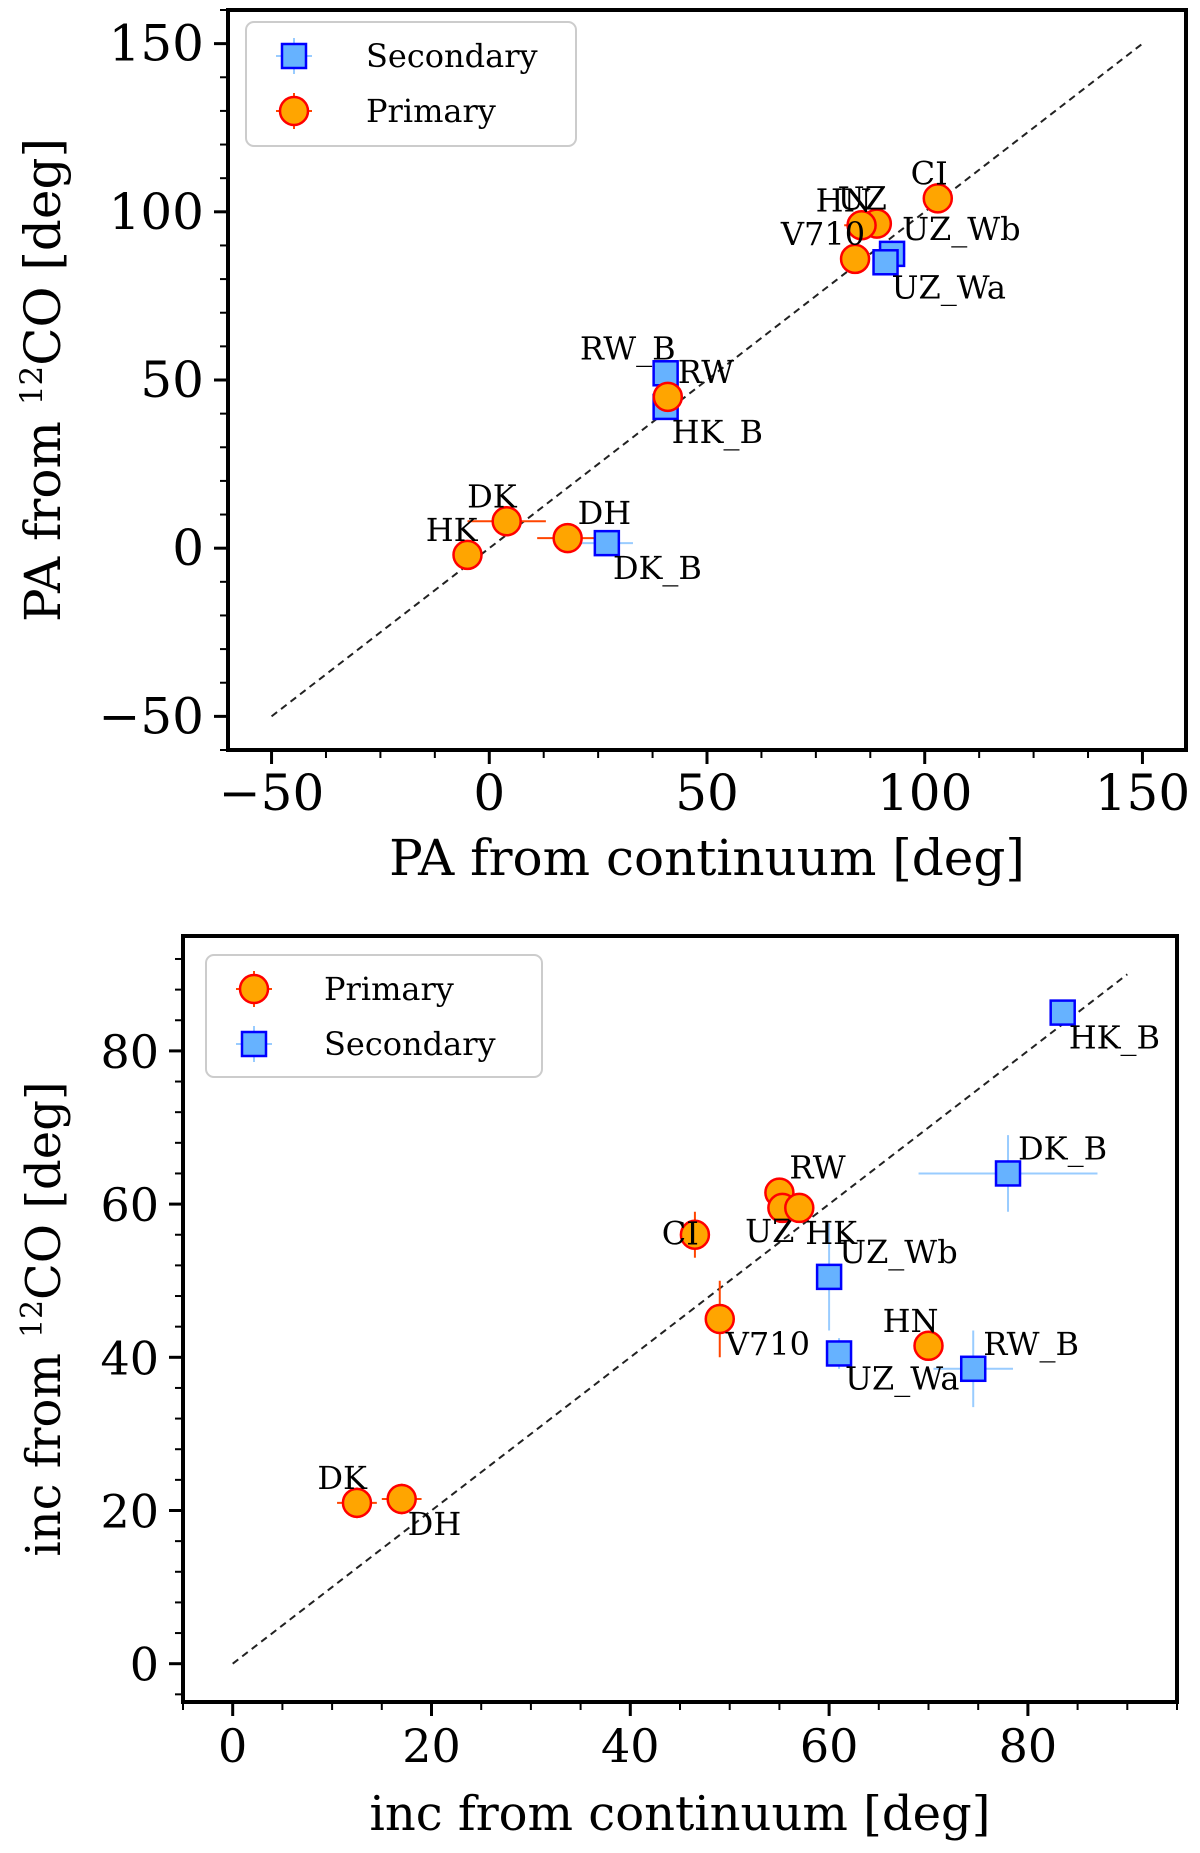  Describe the element at coordinates (1028, 1746) in the screenshot. I see `x-tick-label: 80` at that location.